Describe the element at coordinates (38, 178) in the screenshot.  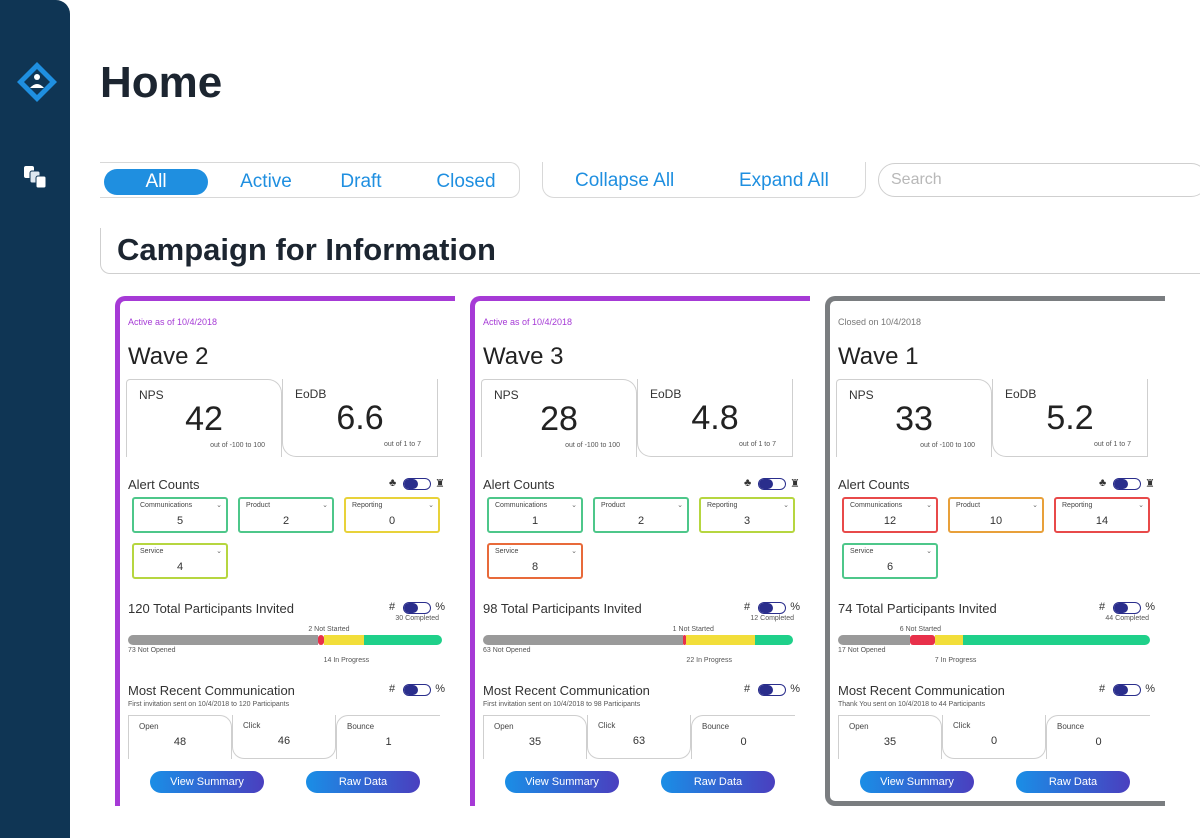
I see `campaigns-stack-icon` at that location.